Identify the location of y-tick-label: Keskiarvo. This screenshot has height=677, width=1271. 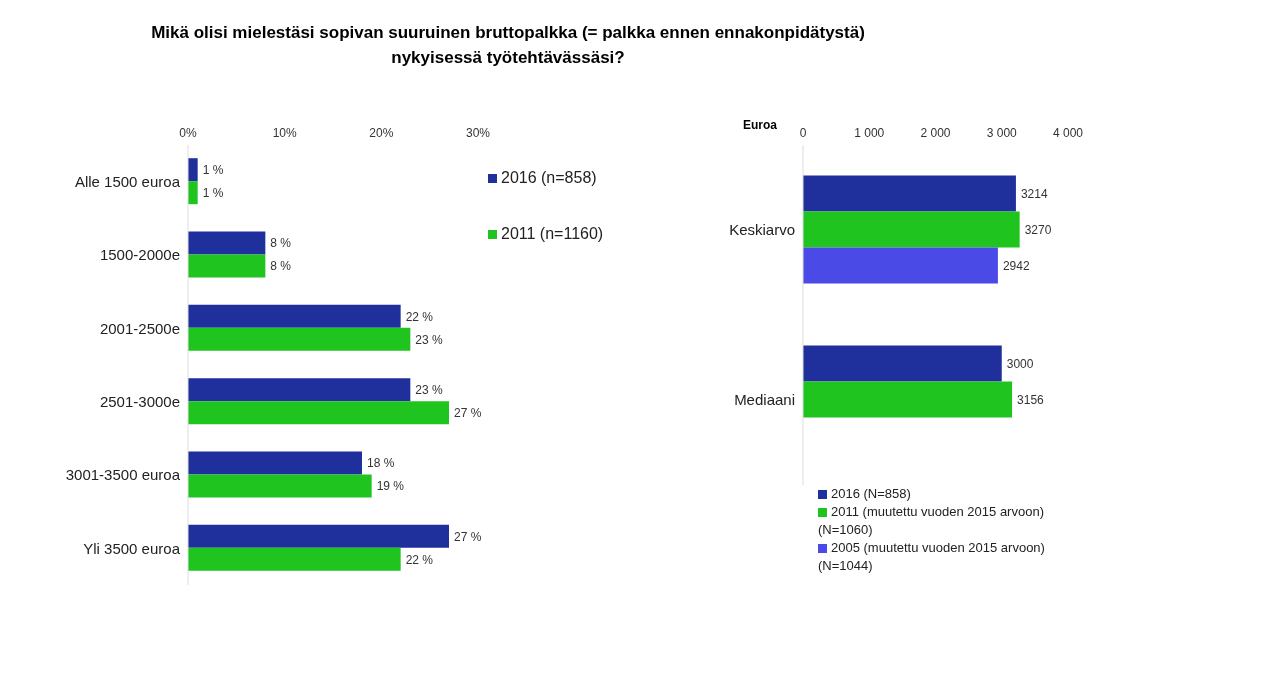
(762, 230).